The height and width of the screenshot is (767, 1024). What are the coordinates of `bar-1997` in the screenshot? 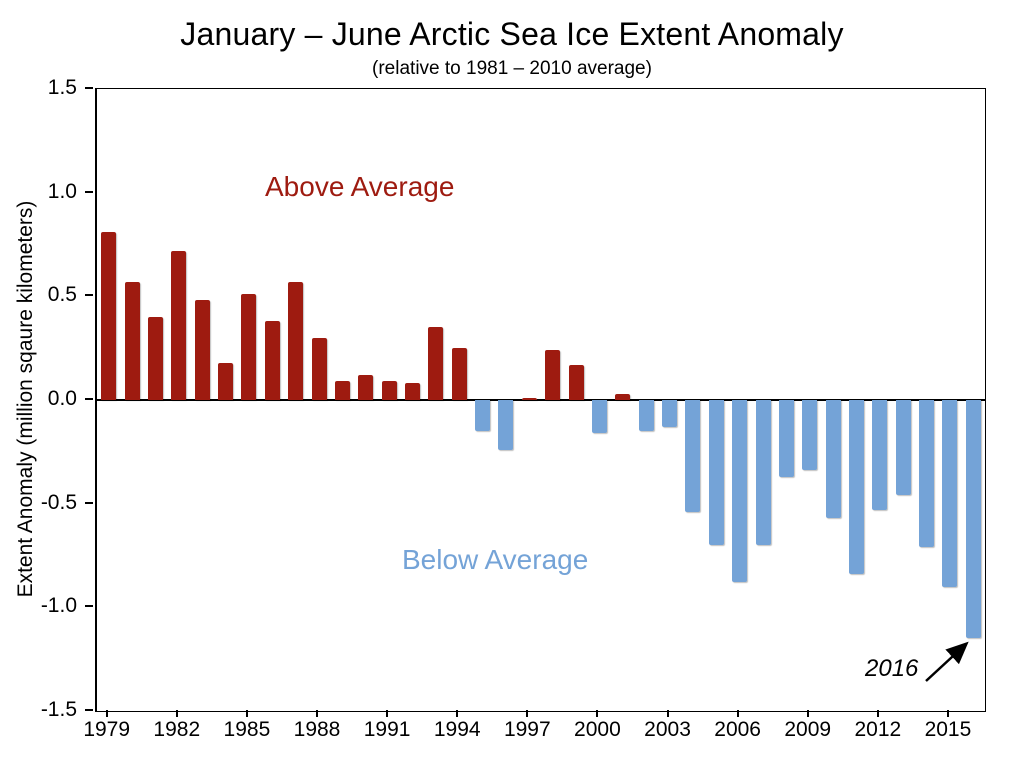 It's located at (529, 398).